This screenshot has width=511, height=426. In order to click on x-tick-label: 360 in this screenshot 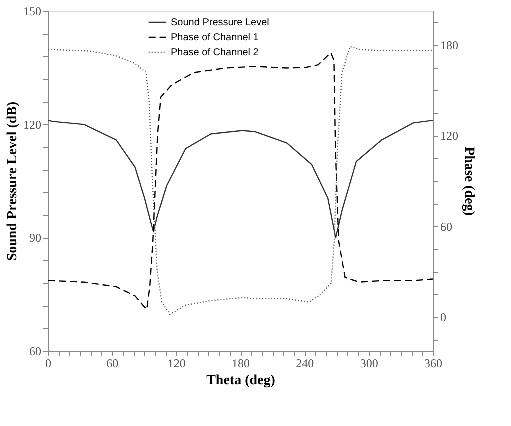, I will do `click(433, 363)`.